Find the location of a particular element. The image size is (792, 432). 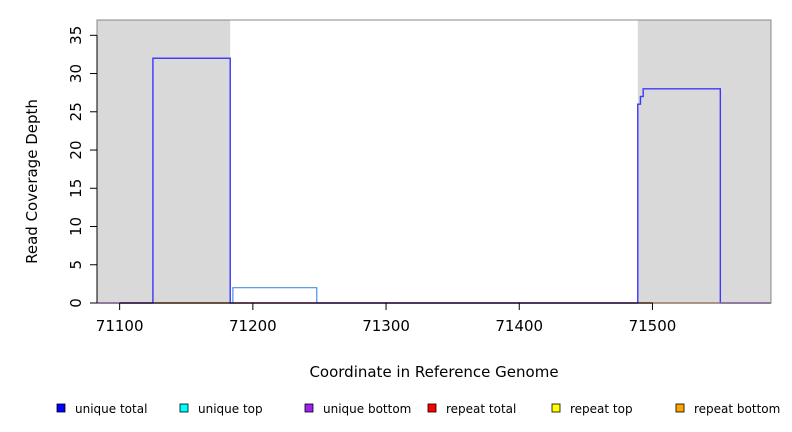

legend-swatch-unique-top is located at coordinates (184, 408).